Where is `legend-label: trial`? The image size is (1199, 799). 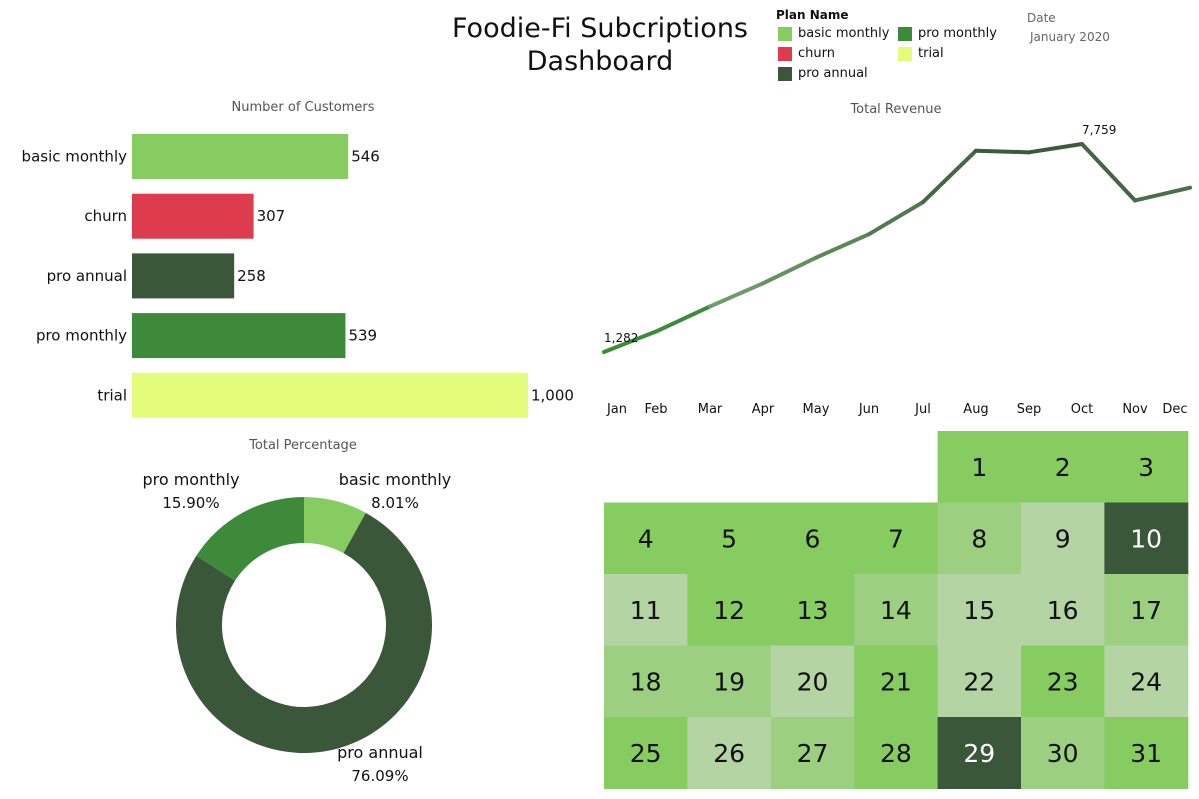 legend-label: trial is located at coordinates (931, 53).